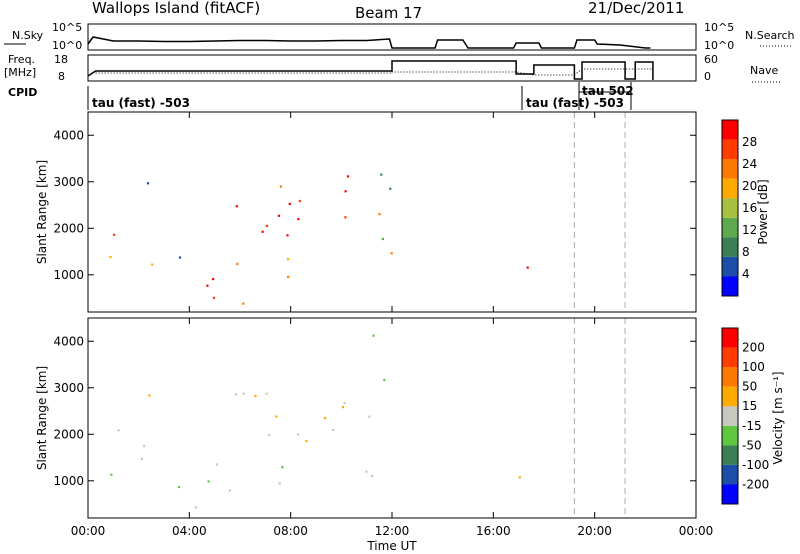 This screenshot has height=554, width=800. I want to click on colorbar-tick-label: 50, so click(749, 387).